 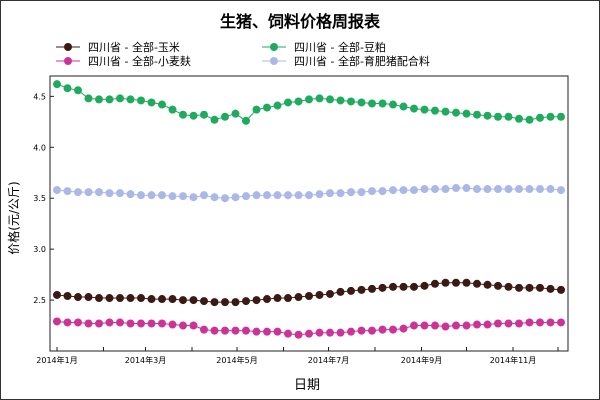 I want to click on y-axis-label: 价格(元/公斤), so click(x=13, y=217).